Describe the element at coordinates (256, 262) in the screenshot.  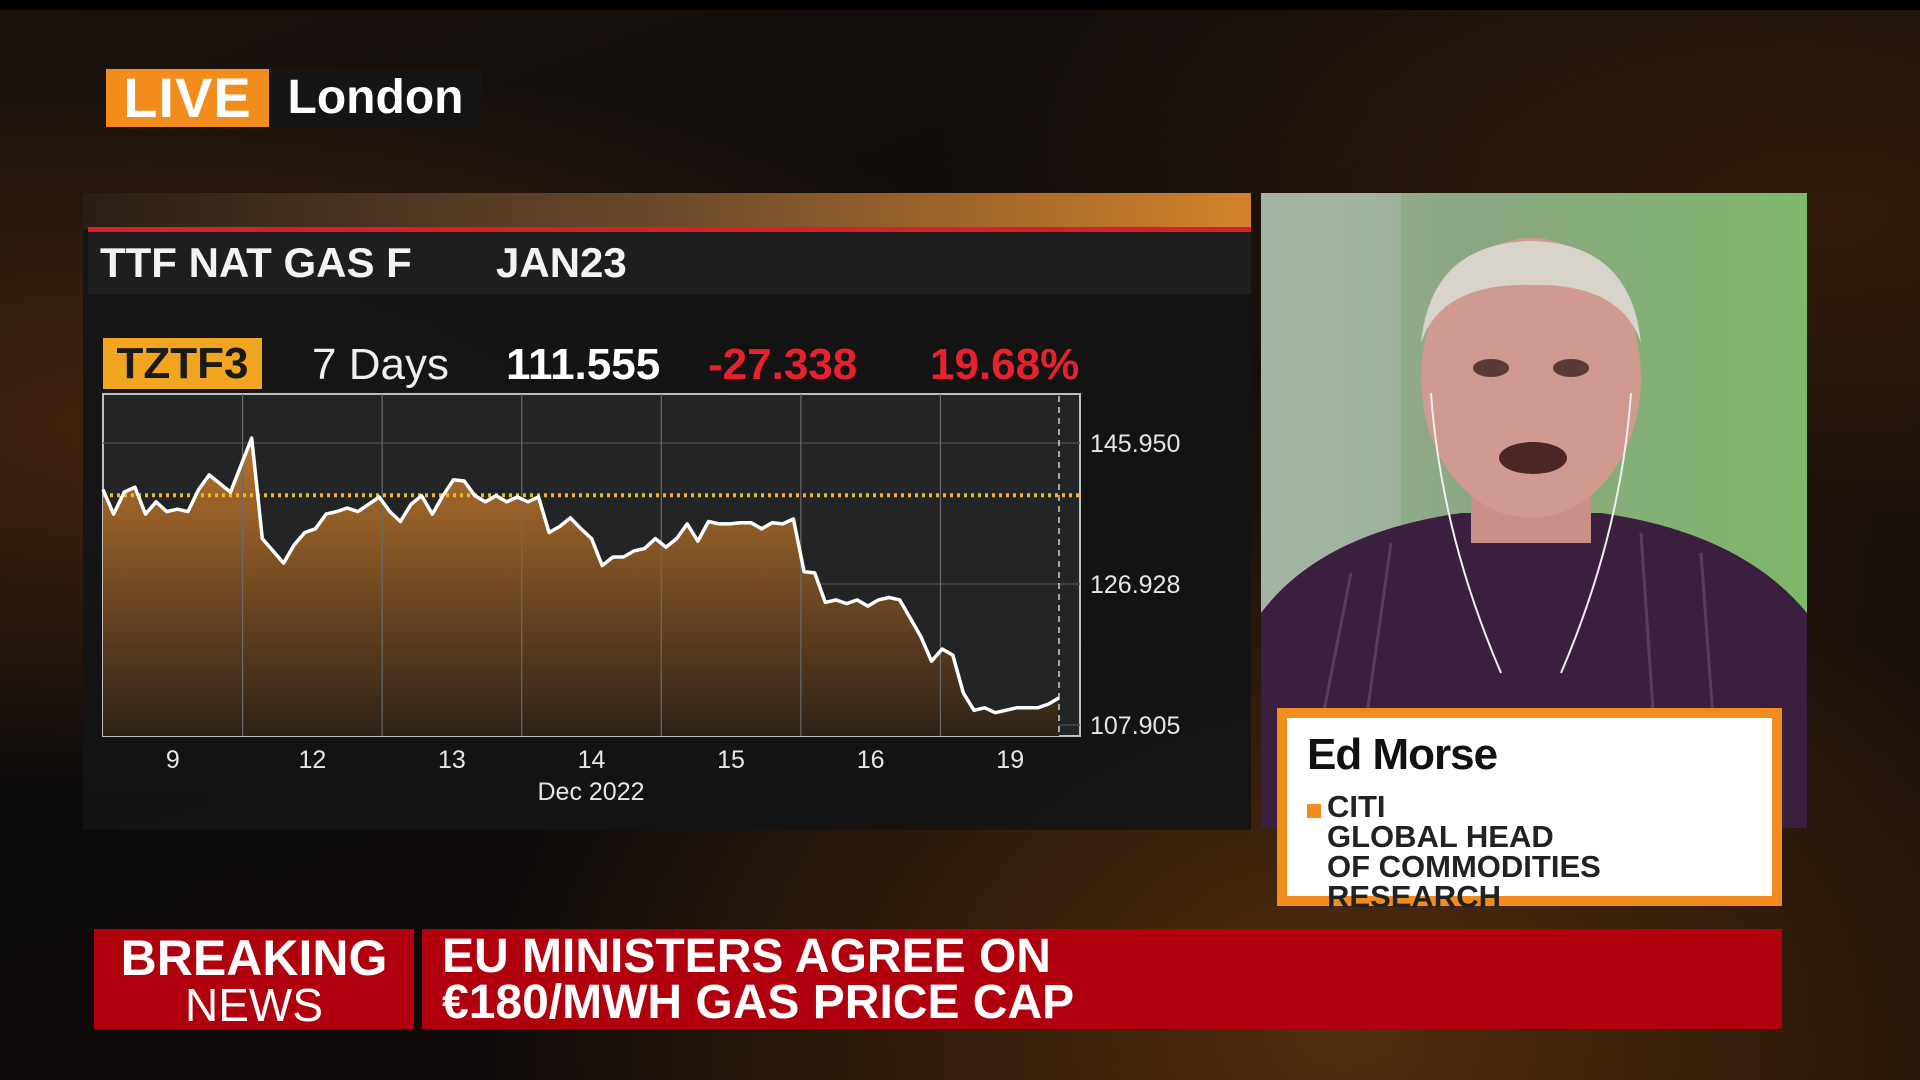
I see `instrument-name: TTF NAT GAS F` at that location.